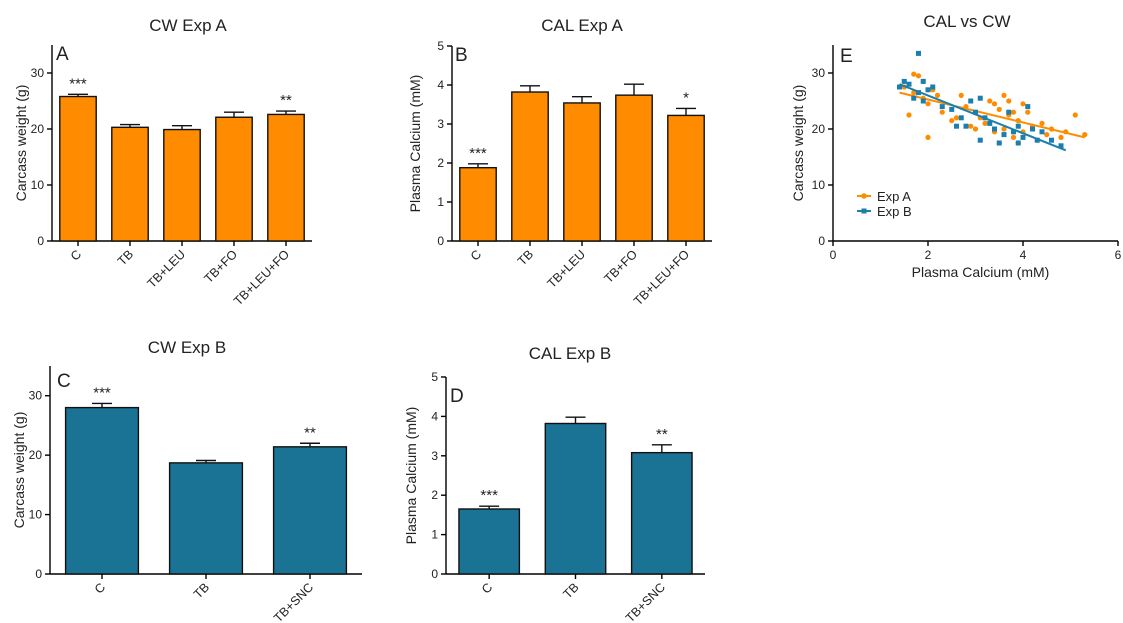 The image size is (1123, 623). What do you see at coordinates (864, 211) in the screenshot?
I see `legend-swatch-marker` at bounding box center [864, 211].